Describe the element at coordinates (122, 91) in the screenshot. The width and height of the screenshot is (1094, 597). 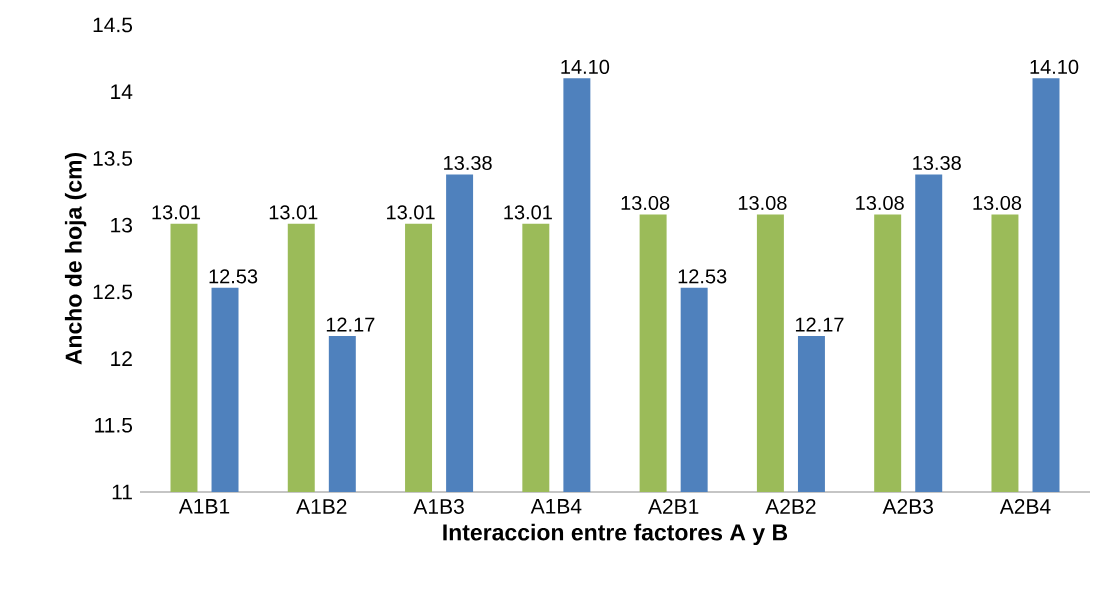
I see `y-tick-label: 14` at that location.